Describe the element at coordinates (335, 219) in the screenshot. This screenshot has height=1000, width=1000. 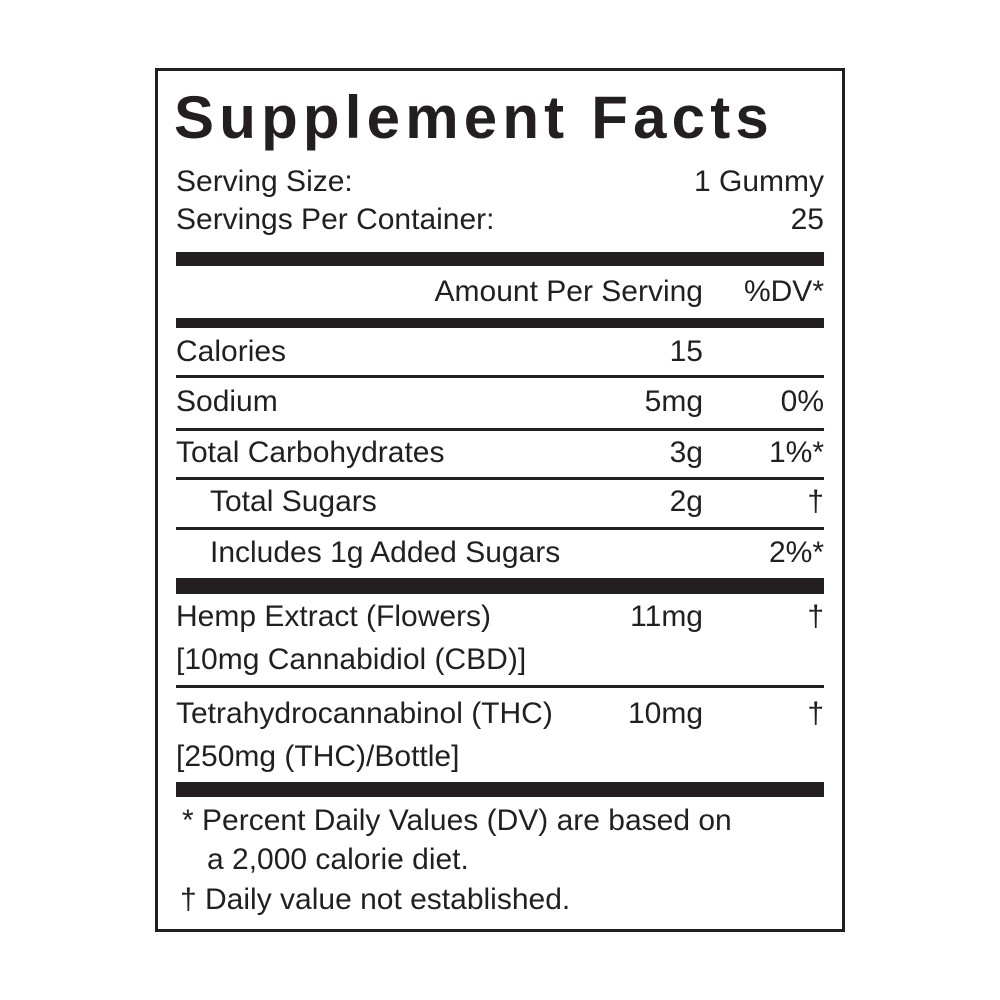
I see `servings-per-container-label: Servings Per Container:` at that location.